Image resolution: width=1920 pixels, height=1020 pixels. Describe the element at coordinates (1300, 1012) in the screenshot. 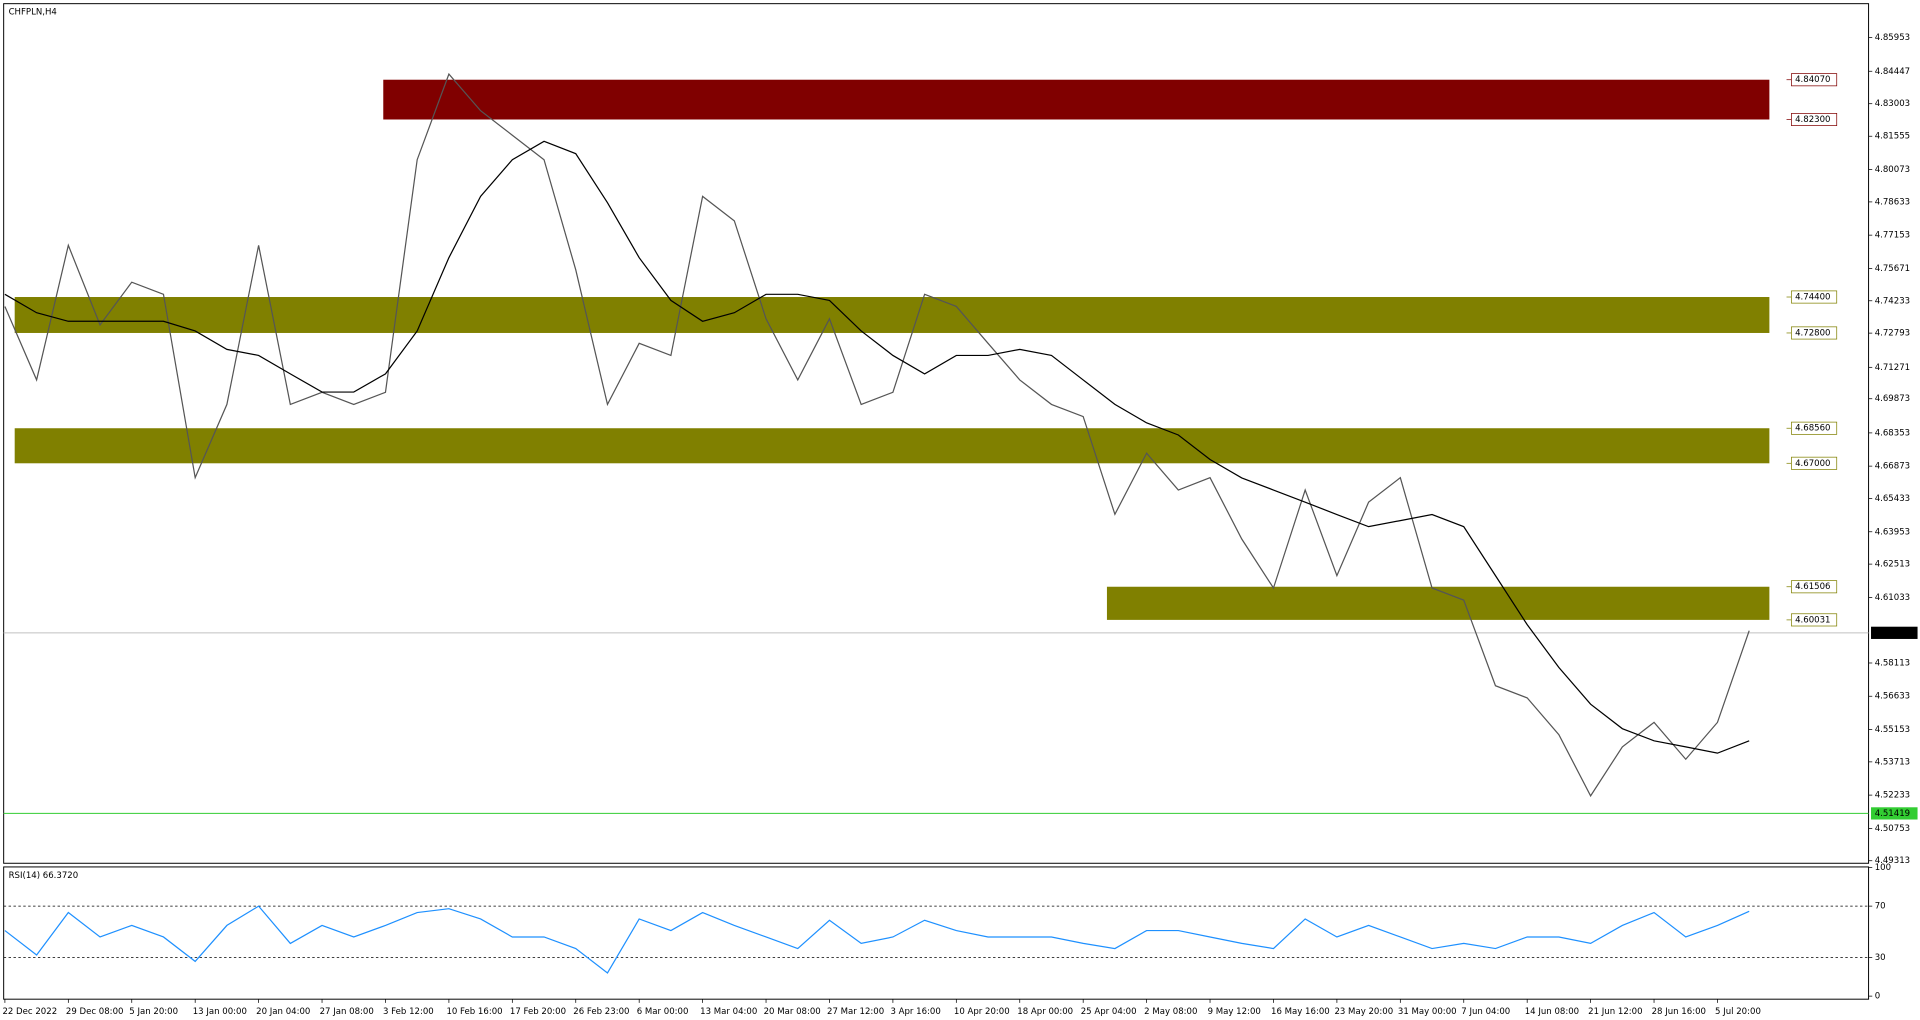

I see `x-tick-label: 16 May 16:00` at that location.